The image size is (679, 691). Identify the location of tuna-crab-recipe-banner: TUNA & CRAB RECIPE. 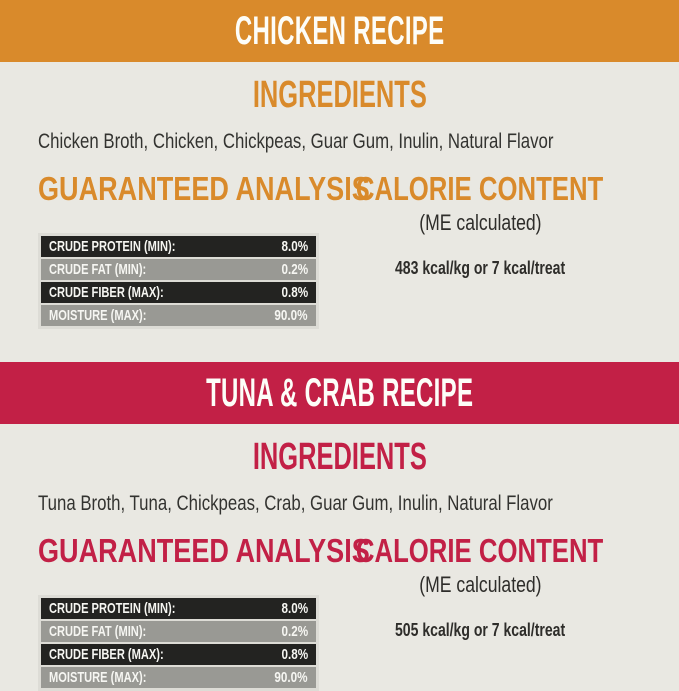
(339, 393).